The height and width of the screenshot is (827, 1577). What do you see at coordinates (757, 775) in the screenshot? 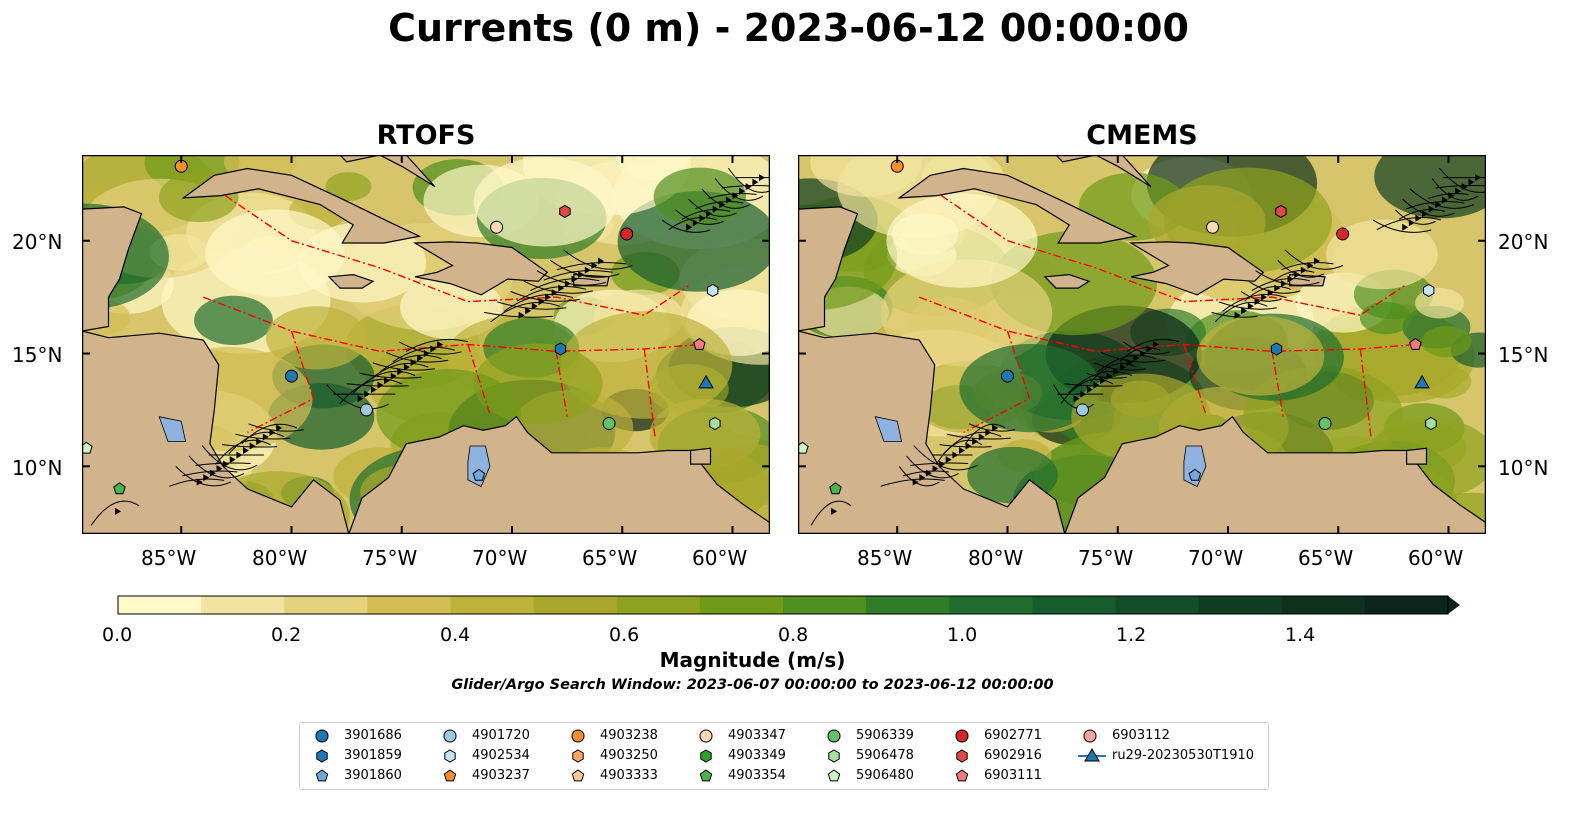
I see `legend-label: 4903354` at bounding box center [757, 775].